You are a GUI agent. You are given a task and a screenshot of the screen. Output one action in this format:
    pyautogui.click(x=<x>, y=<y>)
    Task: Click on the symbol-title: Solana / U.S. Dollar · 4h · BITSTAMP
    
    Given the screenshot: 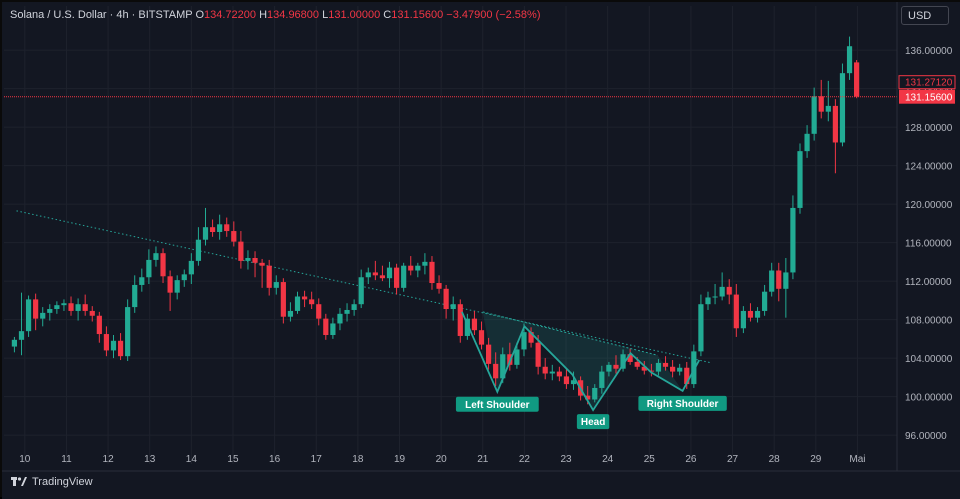 What is the action you would take?
    pyautogui.click(x=101, y=15)
    